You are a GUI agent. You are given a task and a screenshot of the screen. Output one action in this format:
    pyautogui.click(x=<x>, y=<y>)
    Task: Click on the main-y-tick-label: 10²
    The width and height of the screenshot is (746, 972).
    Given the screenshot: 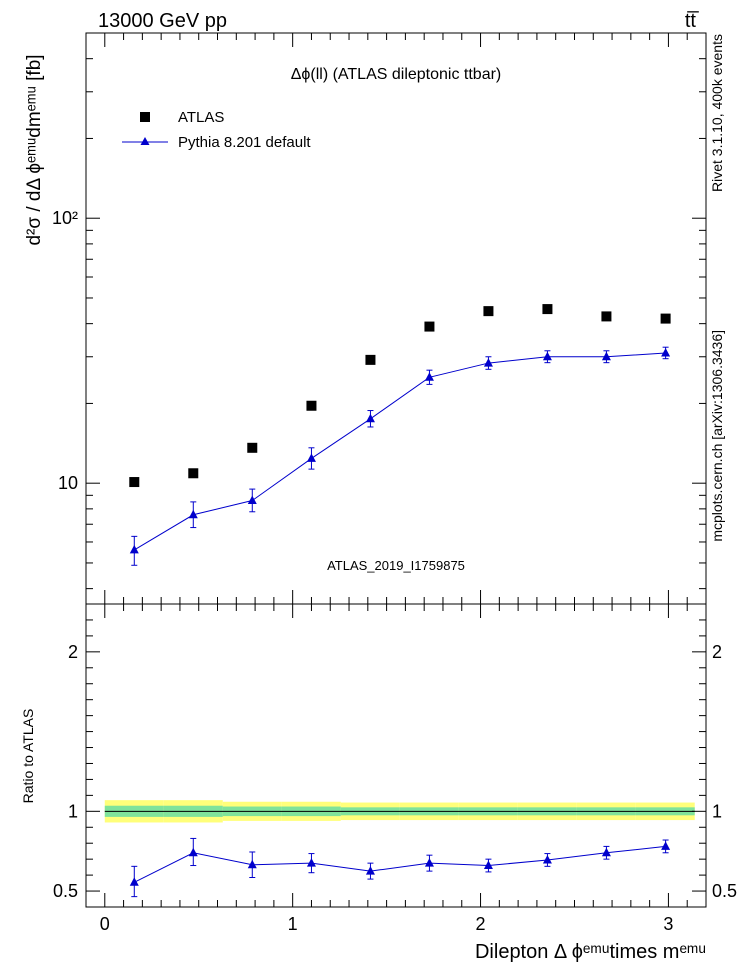 What is the action you would take?
    pyautogui.click(x=65, y=218)
    